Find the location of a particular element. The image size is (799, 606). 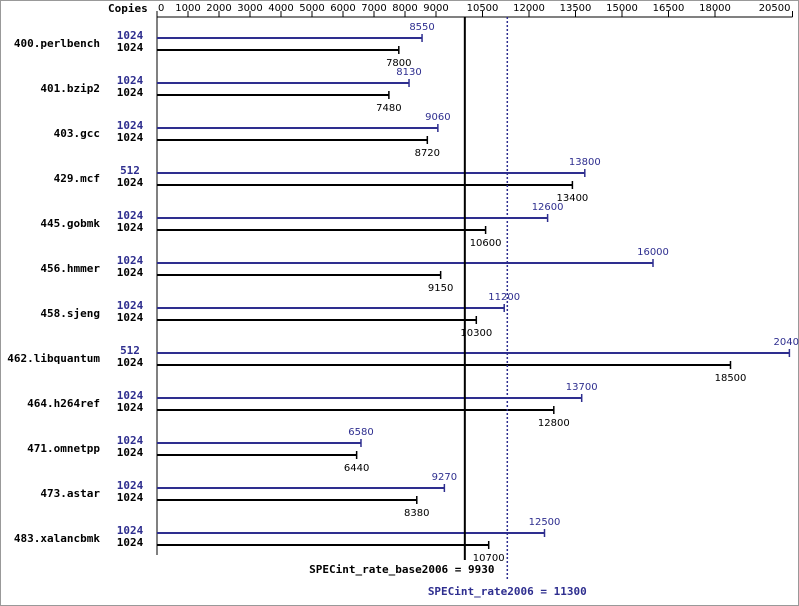

value-label: 13400 is located at coordinates (572, 198).